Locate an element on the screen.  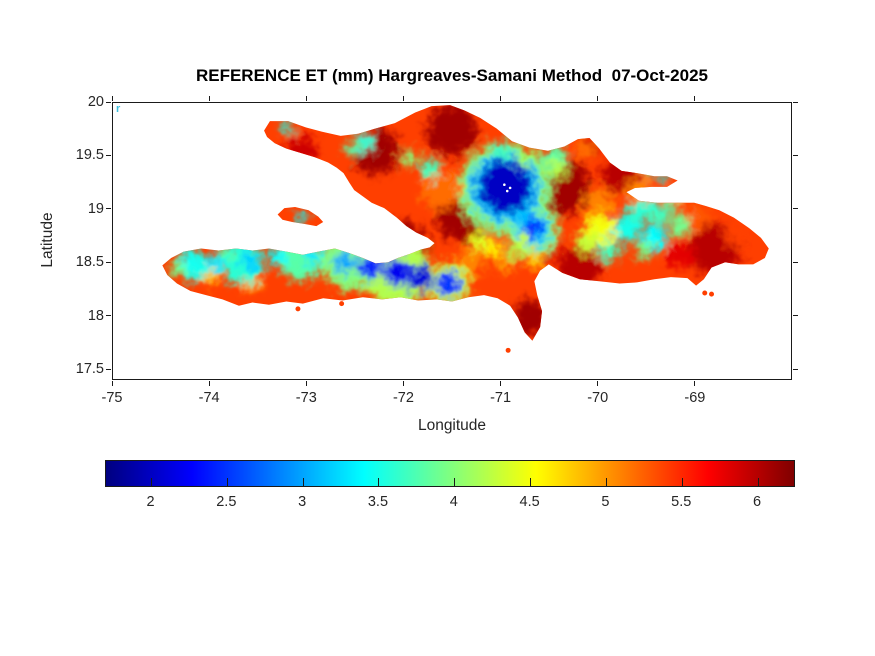
colorbar-tick-label: 6 is located at coordinates (757, 502).